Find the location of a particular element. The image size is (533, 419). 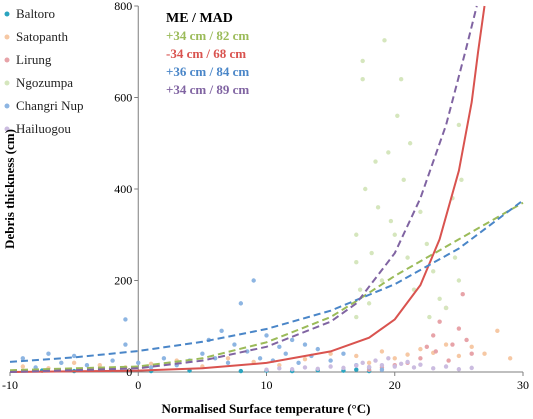

annotation-line: +34 cm / 82 cm is located at coordinates (207, 35).